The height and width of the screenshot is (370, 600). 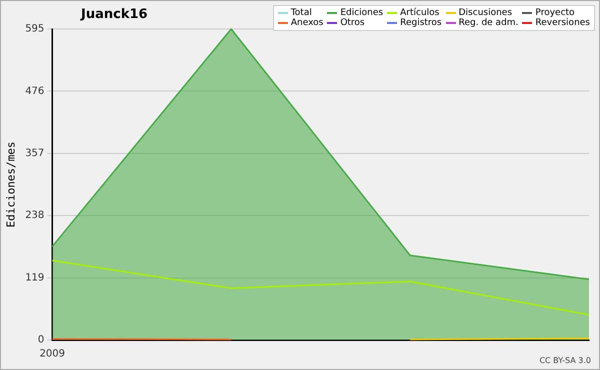 I want to click on legend-label: Otros, so click(x=352, y=23).